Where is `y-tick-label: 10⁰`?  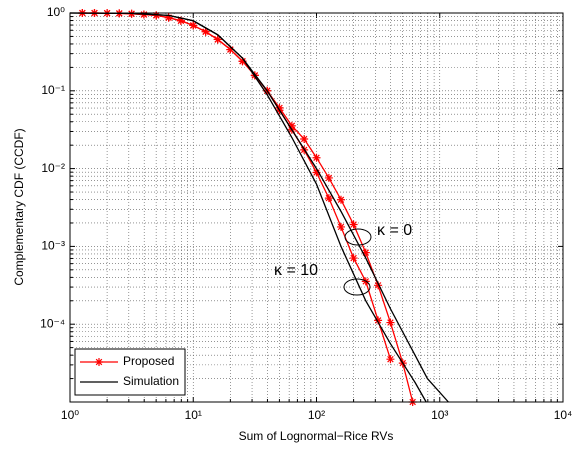 y-tick-label: 10⁰ is located at coordinates (56, 12).